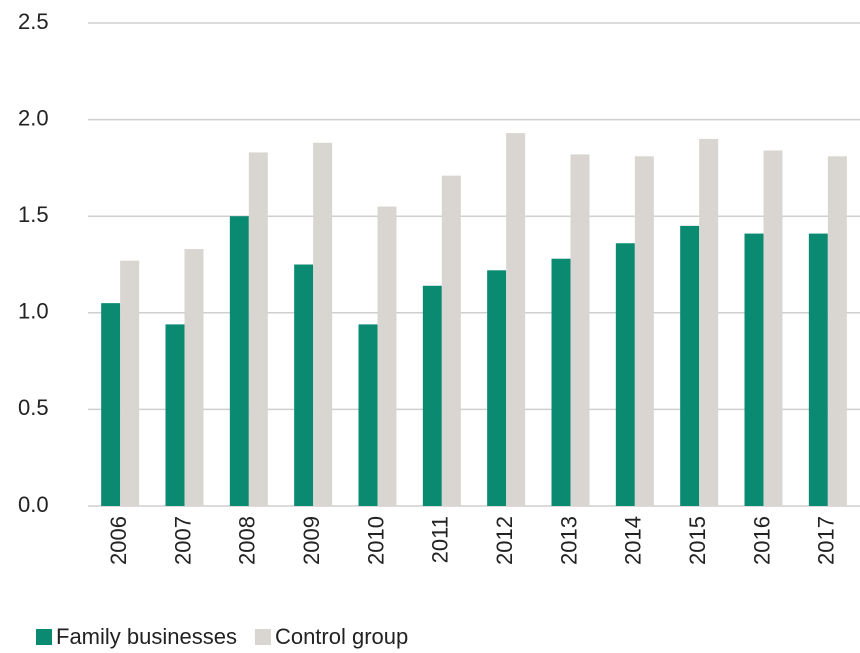 The image size is (860, 653). I want to click on x-tick-label: 2011, so click(440, 539).